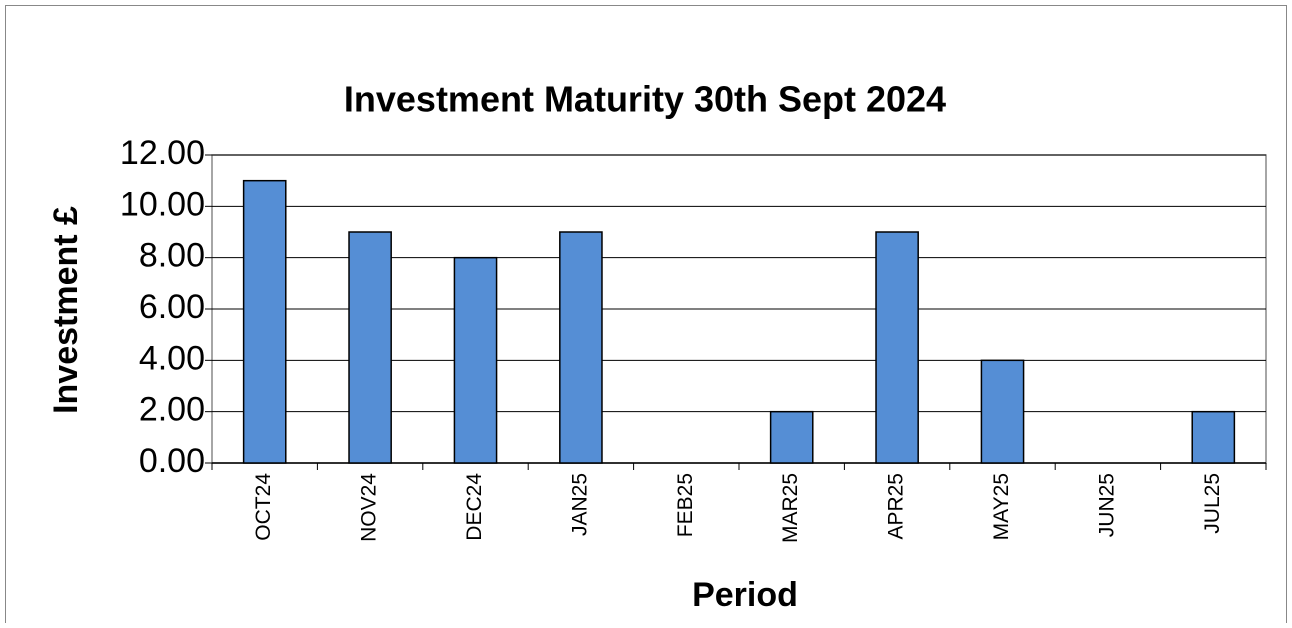 Image resolution: width=1292 pixels, height=628 pixels. I want to click on y-tick-label: 0.00, so click(172, 461).